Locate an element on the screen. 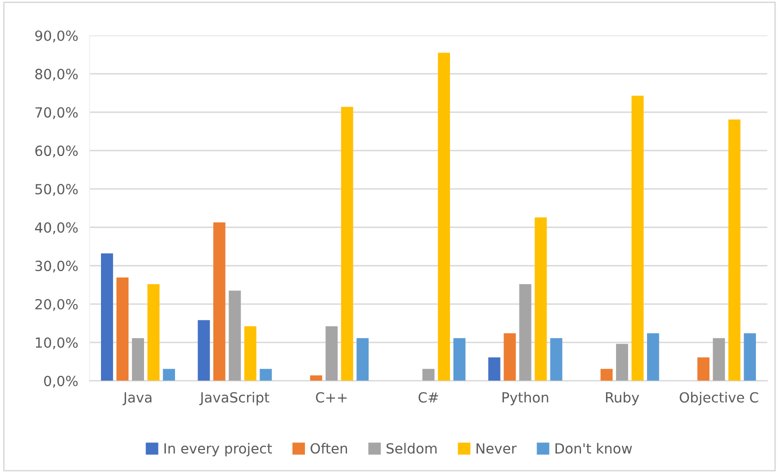 The image size is (779, 473). y-tick-label: 60,0% is located at coordinates (56, 152).